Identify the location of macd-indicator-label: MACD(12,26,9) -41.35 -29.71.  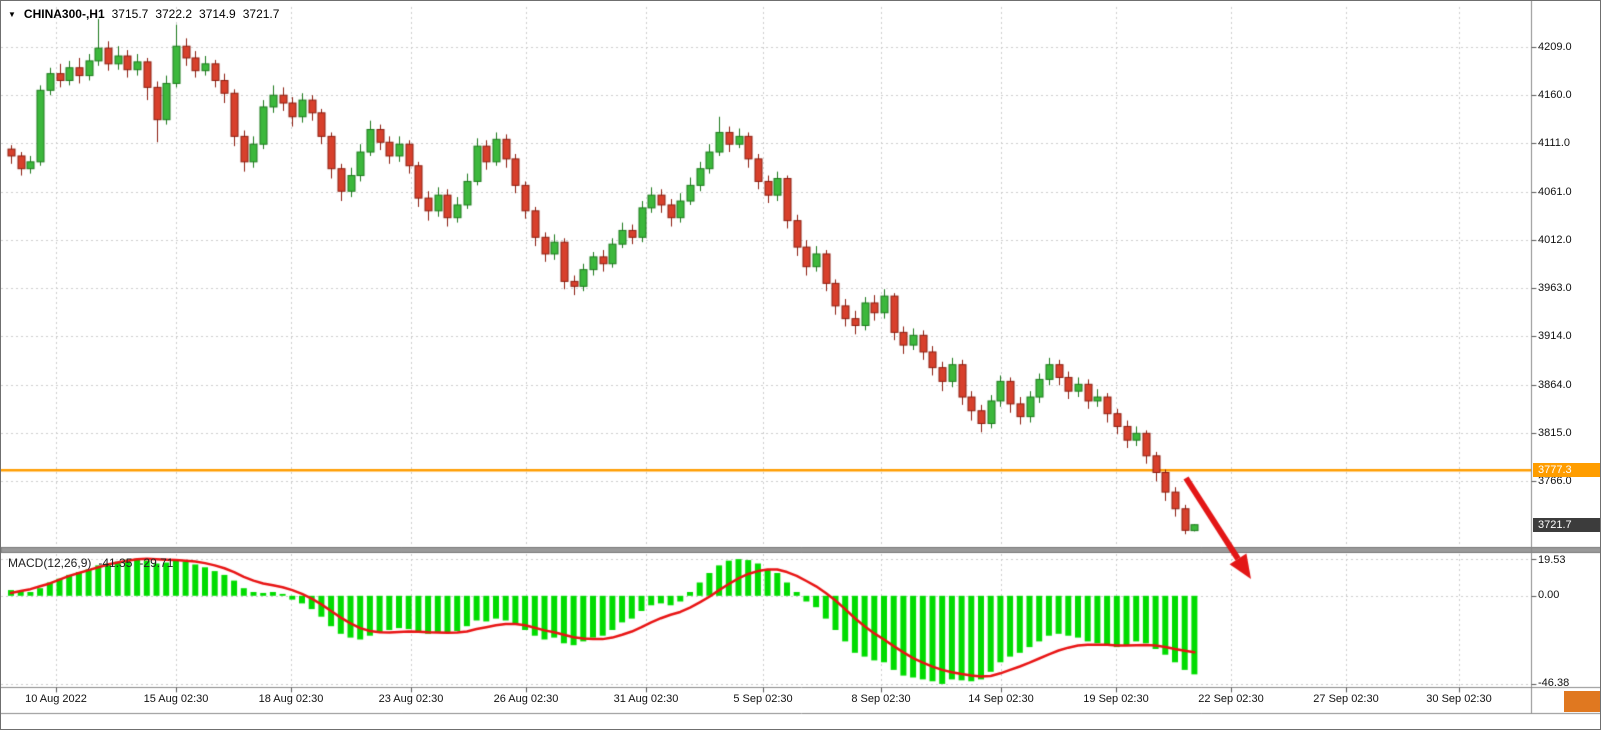
(90, 563).